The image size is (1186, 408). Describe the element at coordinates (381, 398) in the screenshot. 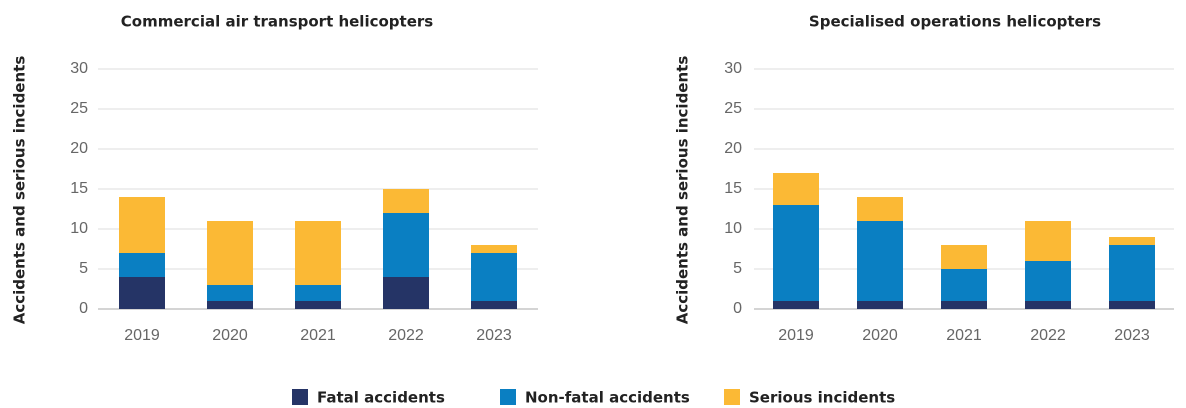

I see `legend-label: Fatal accidents` at that location.